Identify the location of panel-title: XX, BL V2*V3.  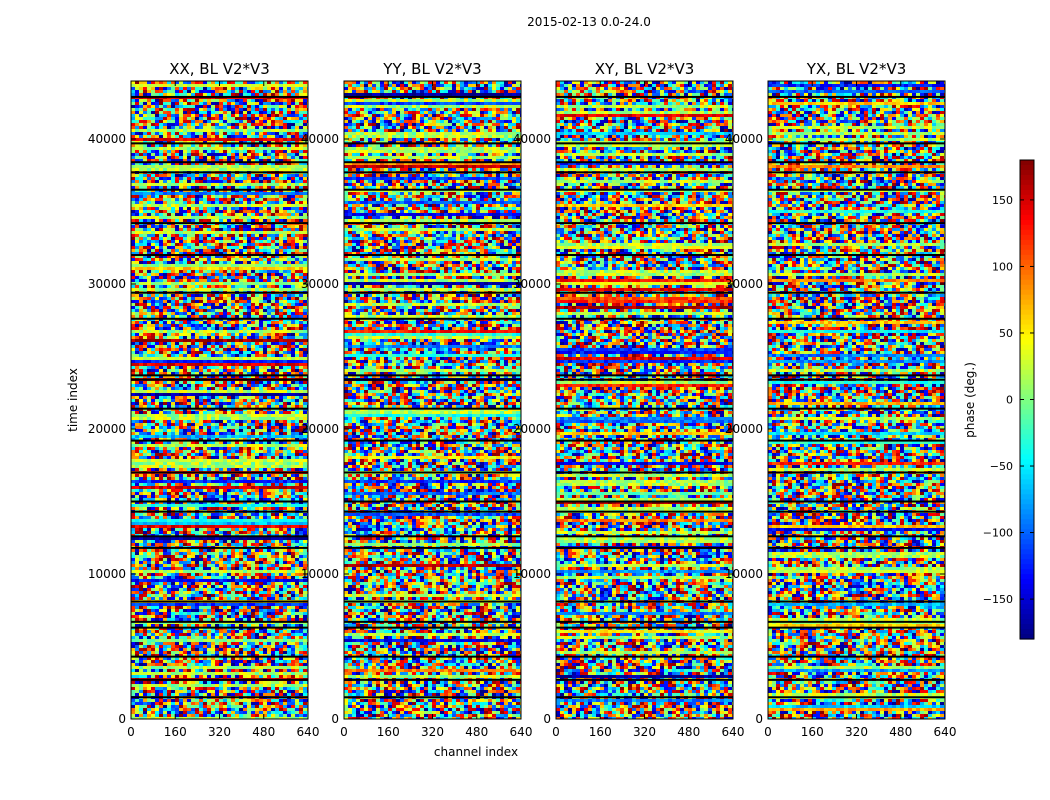
(219, 69).